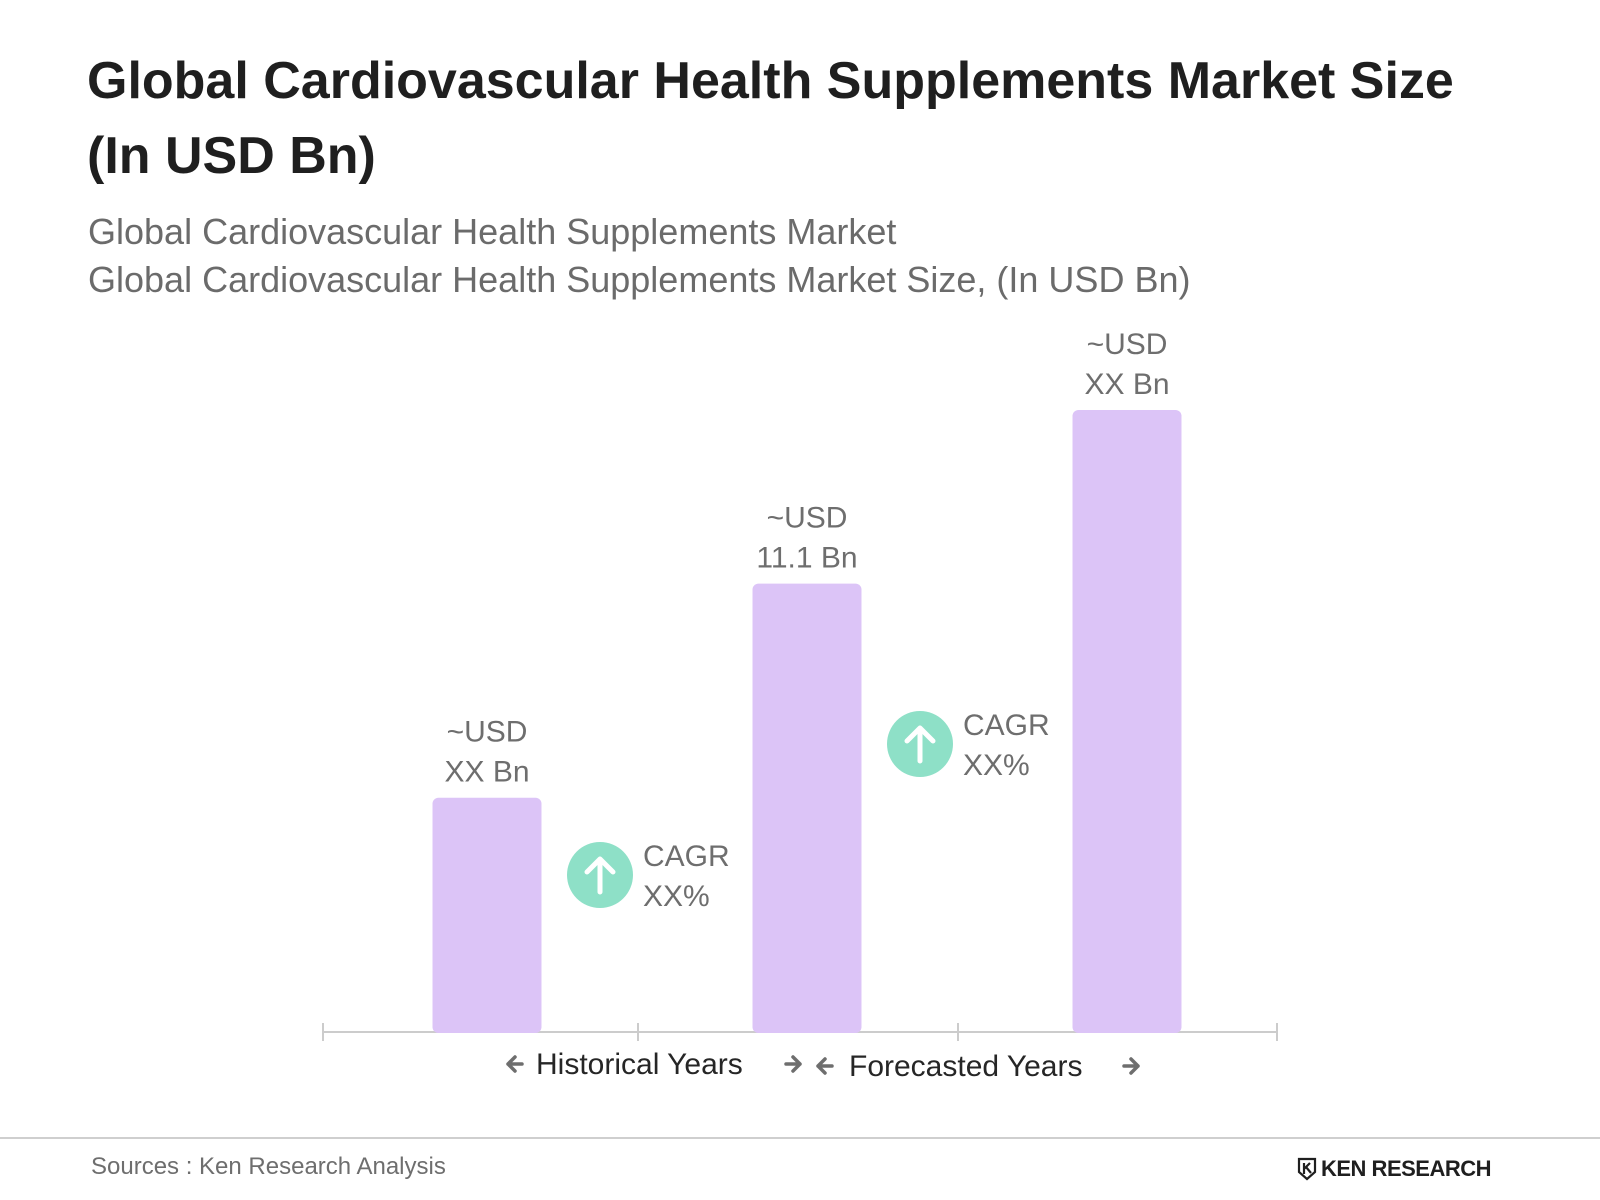 This screenshot has width=1600, height=1200. I want to click on footer-divider, so click(800, 1138).